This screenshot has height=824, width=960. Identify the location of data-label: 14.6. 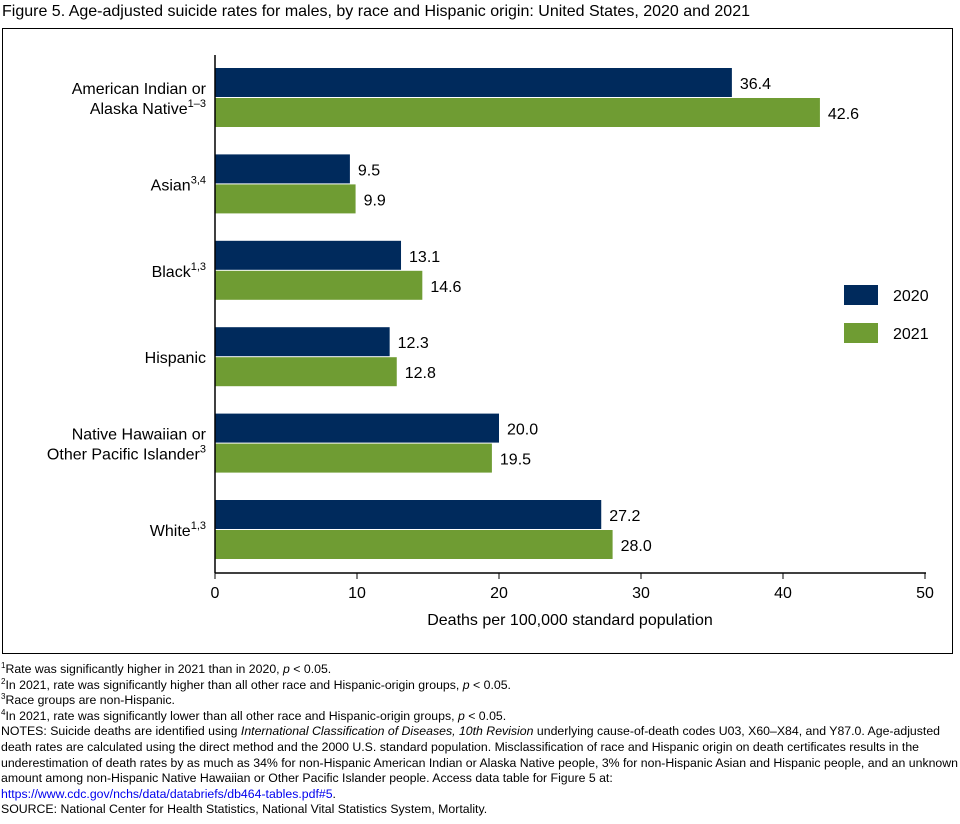
(445, 287).